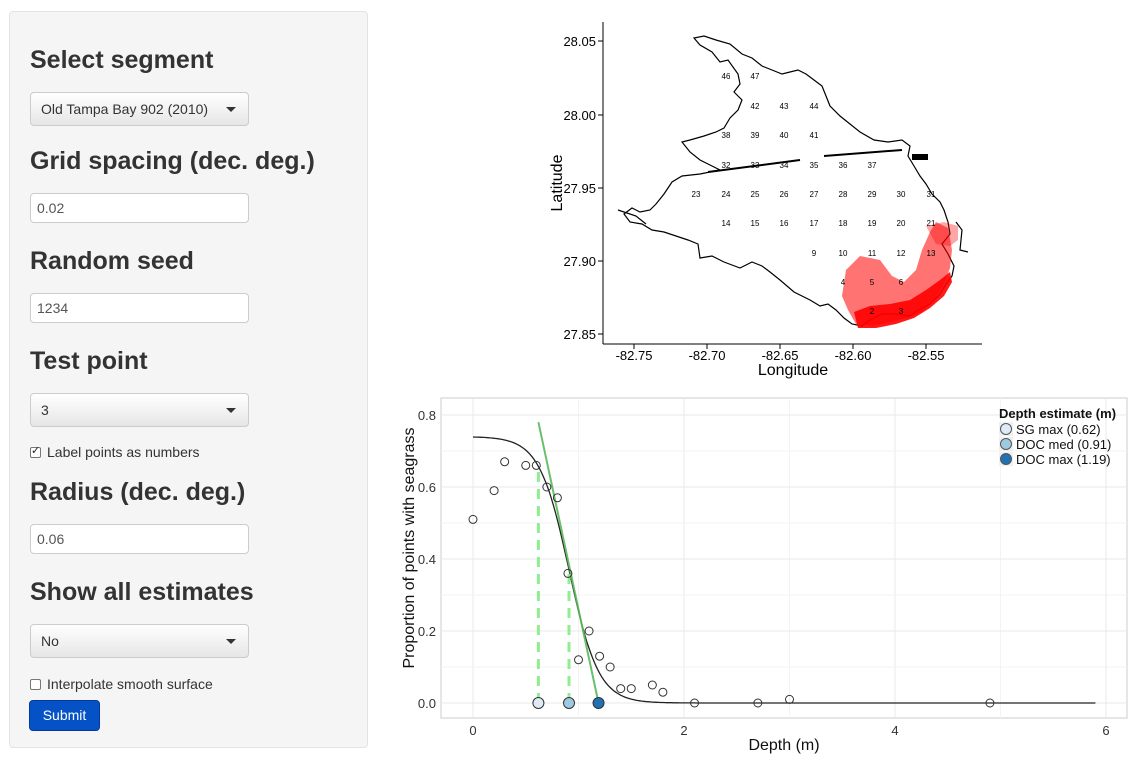 The image size is (1147, 763). What do you see at coordinates (172, 161) in the screenshot?
I see `grid-heading: Grid spacing (dec. deg.)` at bounding box center [172, 161].